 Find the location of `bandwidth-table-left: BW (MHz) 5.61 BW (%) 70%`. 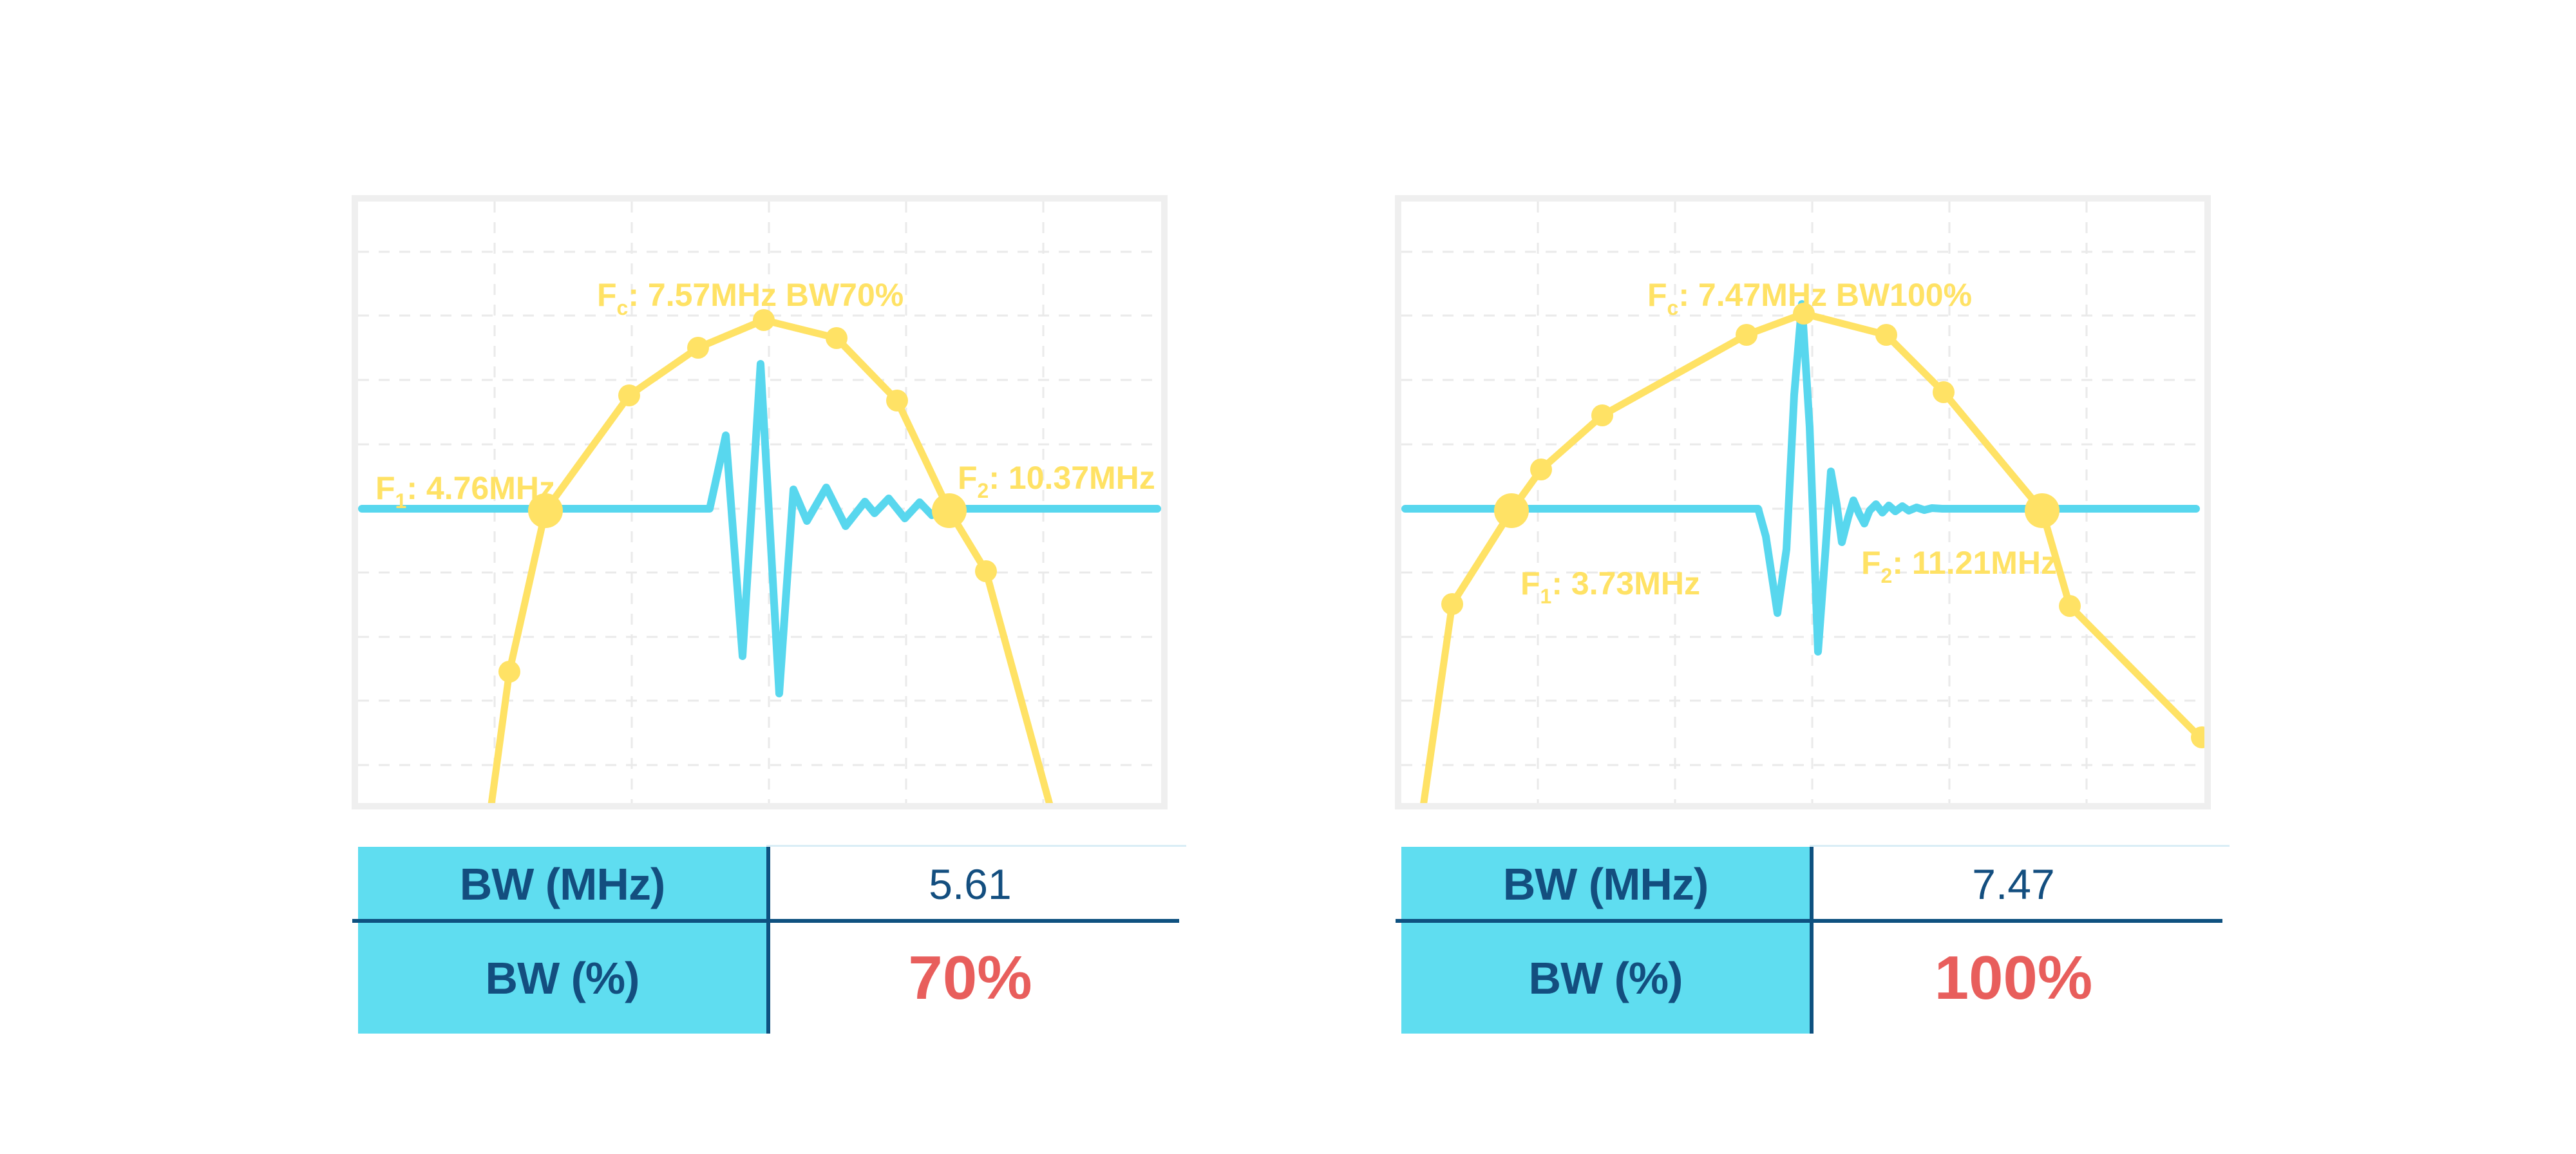

bandwidth-table-left: BW (MHz) 5.61 BW (%) 70% is located at coordinates (769, 940).